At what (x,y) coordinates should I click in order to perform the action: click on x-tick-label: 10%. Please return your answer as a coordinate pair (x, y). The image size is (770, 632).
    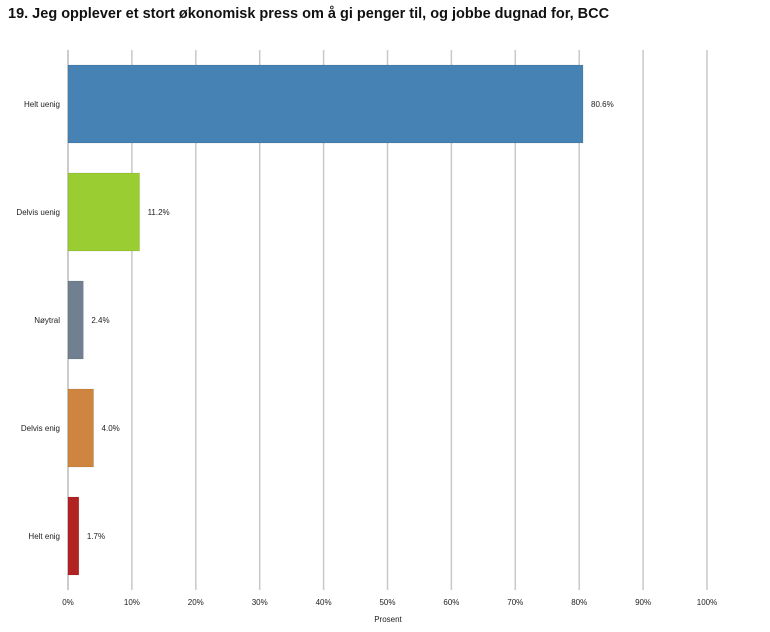
    Looking at the image, I should click on (132, 602).